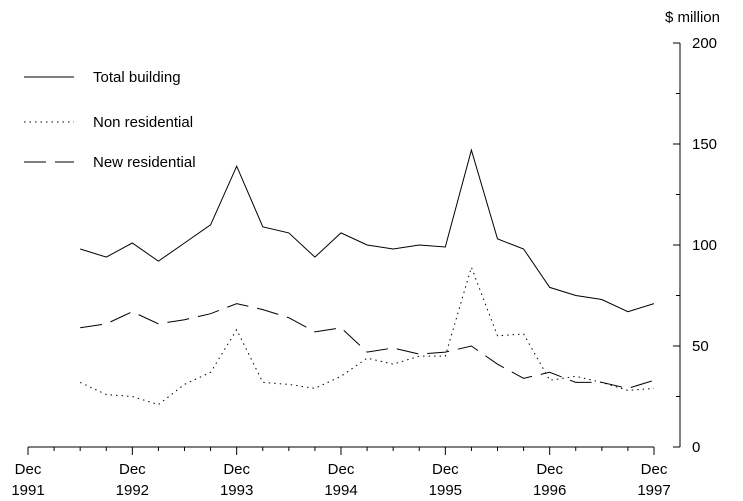 This screenshot has width=743, height=501. Describe the element at coordinates (704, 43) in the screenshot. I see `y-tick-label: 200` at that location.